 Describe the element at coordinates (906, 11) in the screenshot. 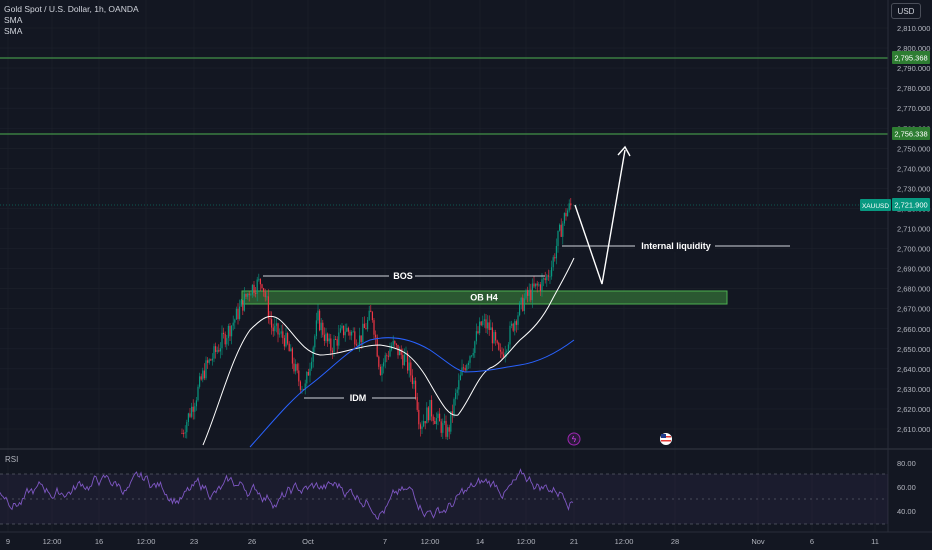

I see `currency-button: USD` at that location.